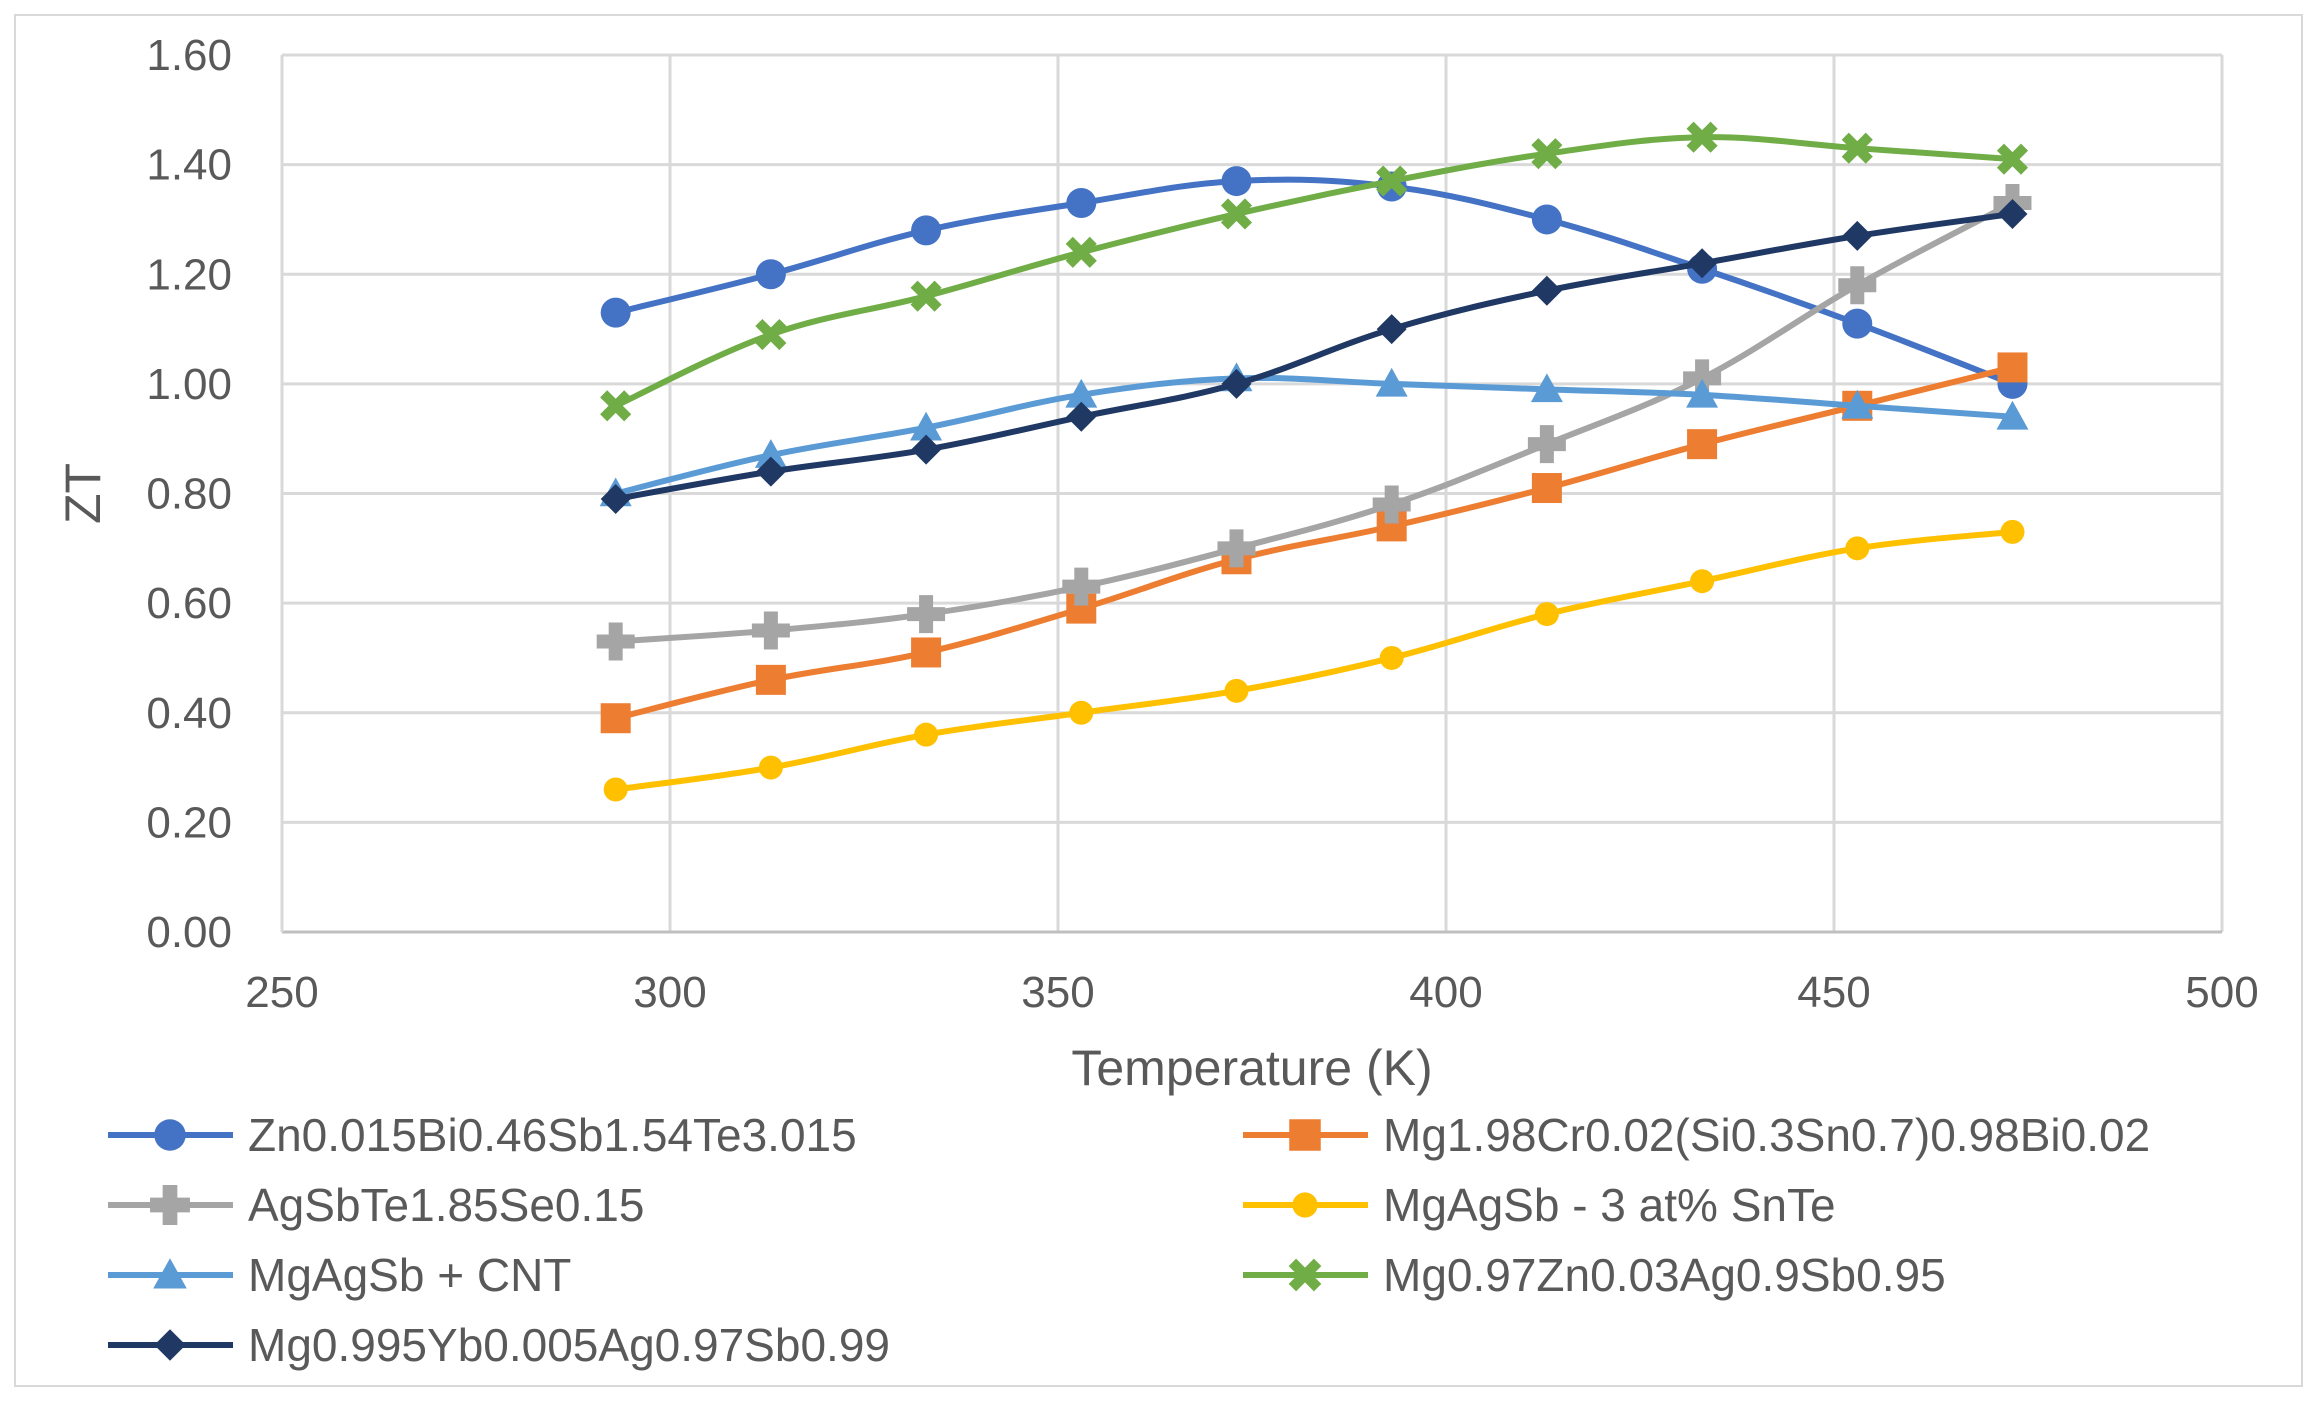 This screenshot has width=2319, height=1405. I want to click on series-4-line, so click(1314, 660).